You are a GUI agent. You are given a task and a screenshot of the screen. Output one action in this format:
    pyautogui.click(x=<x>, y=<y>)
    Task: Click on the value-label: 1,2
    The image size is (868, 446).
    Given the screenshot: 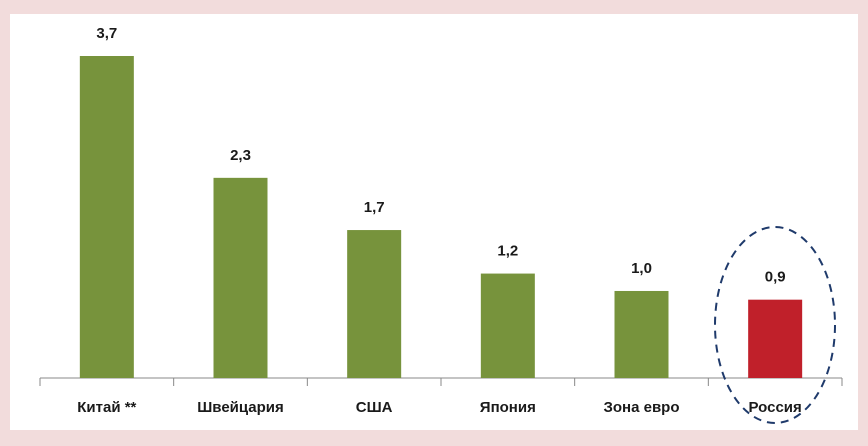 What is the action you would take?
    pyautogui.click(x=507, y=251)
    